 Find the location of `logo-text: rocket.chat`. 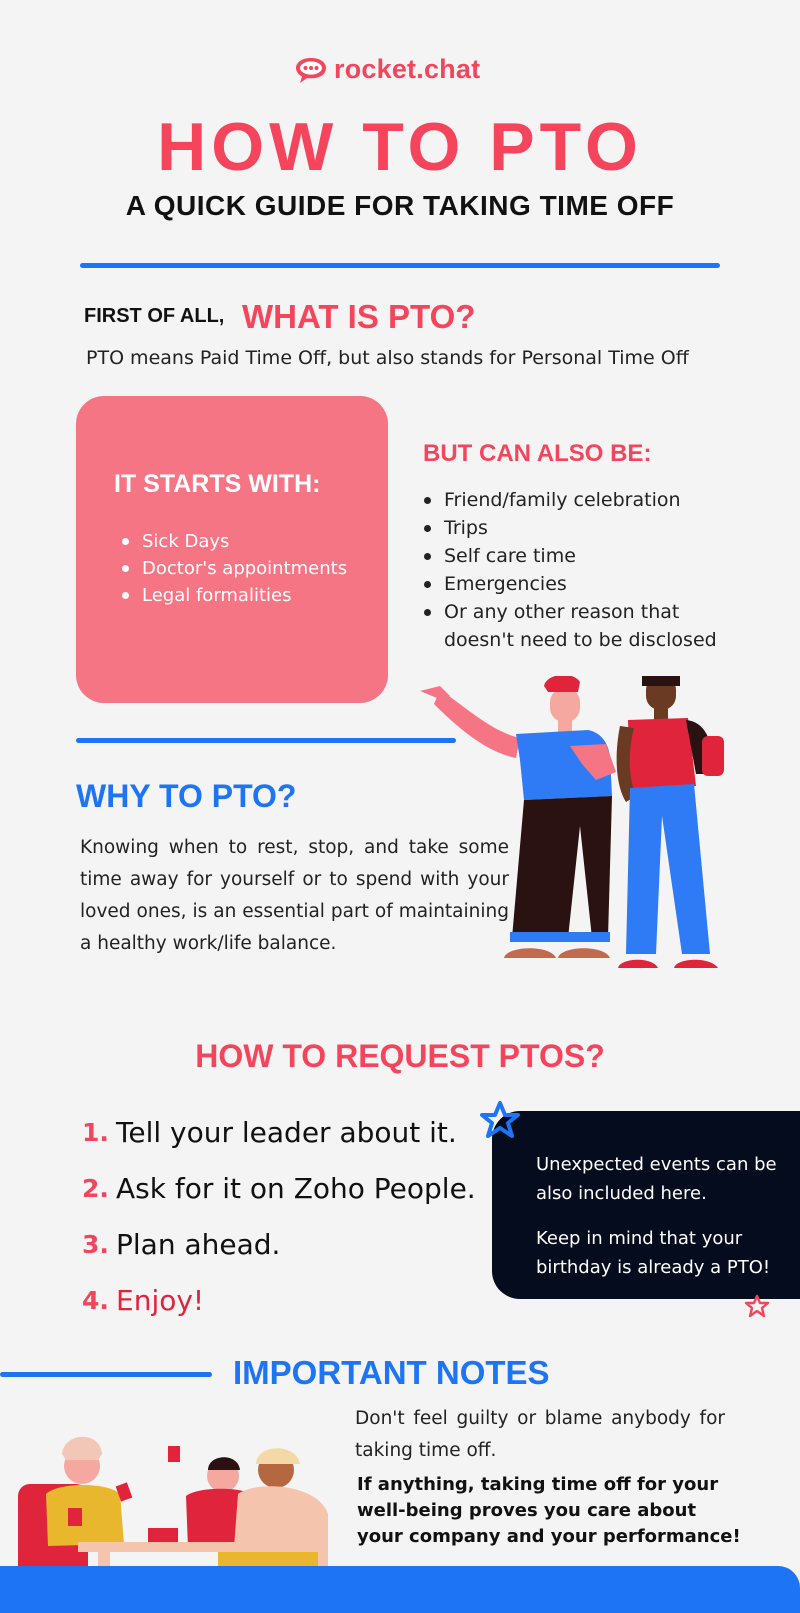

logo-text: rocket.chat is located at coordinates (407, 69).